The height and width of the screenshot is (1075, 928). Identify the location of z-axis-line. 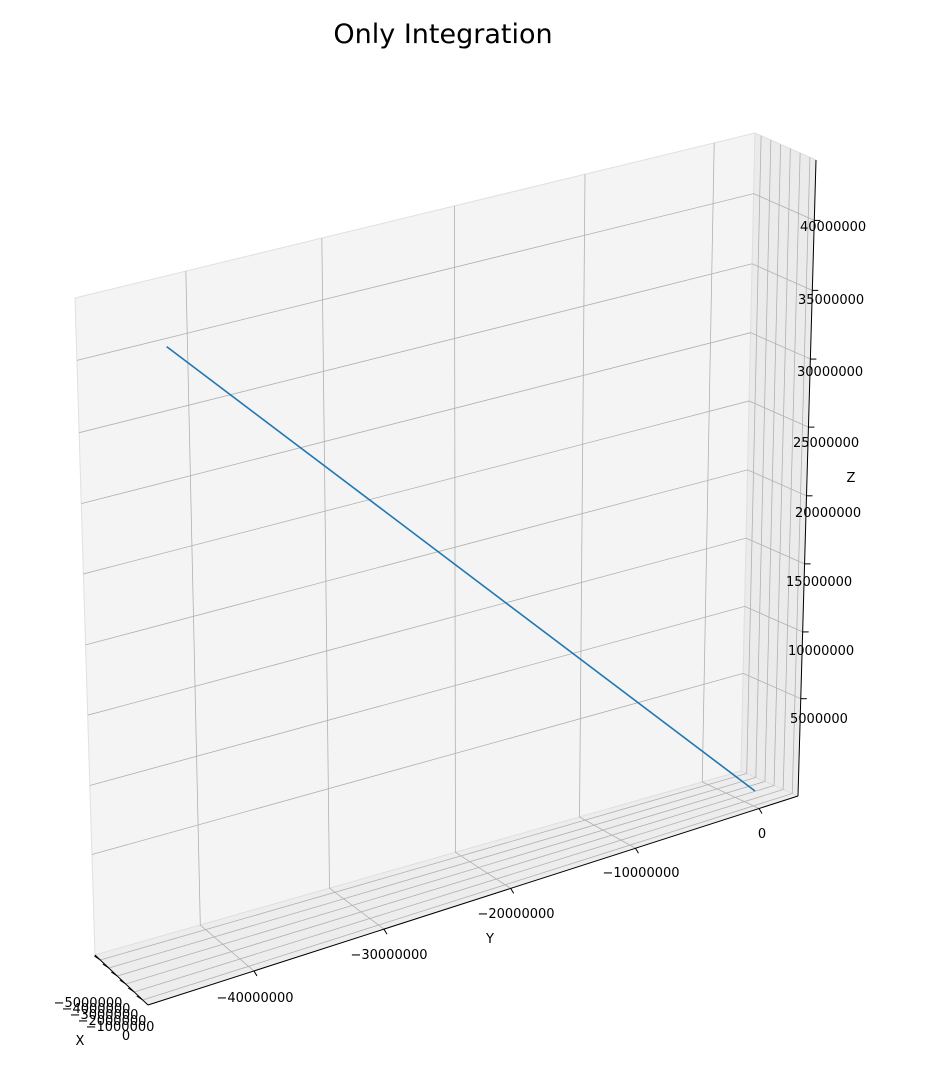
(807, 478).